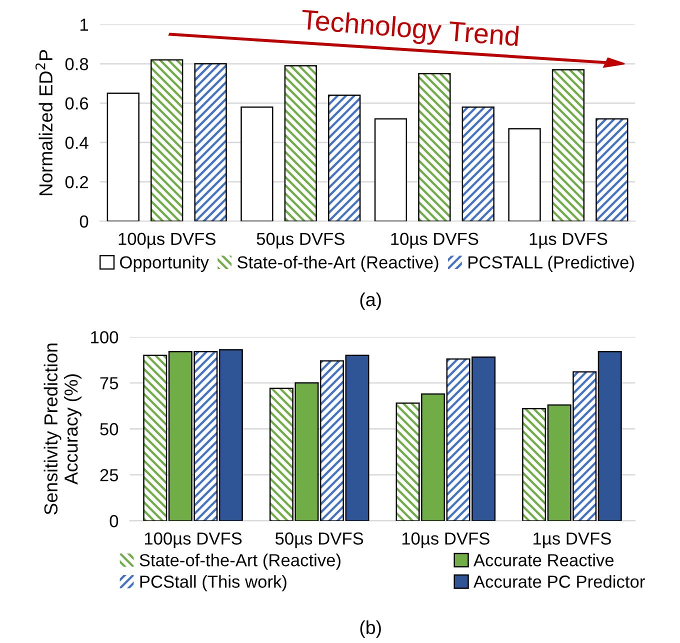 This screenshot has height=643, width=680. Describe the element at coordinates (76, 142) in the screenshot. I see `y-tick-label: 0.4` at that location.